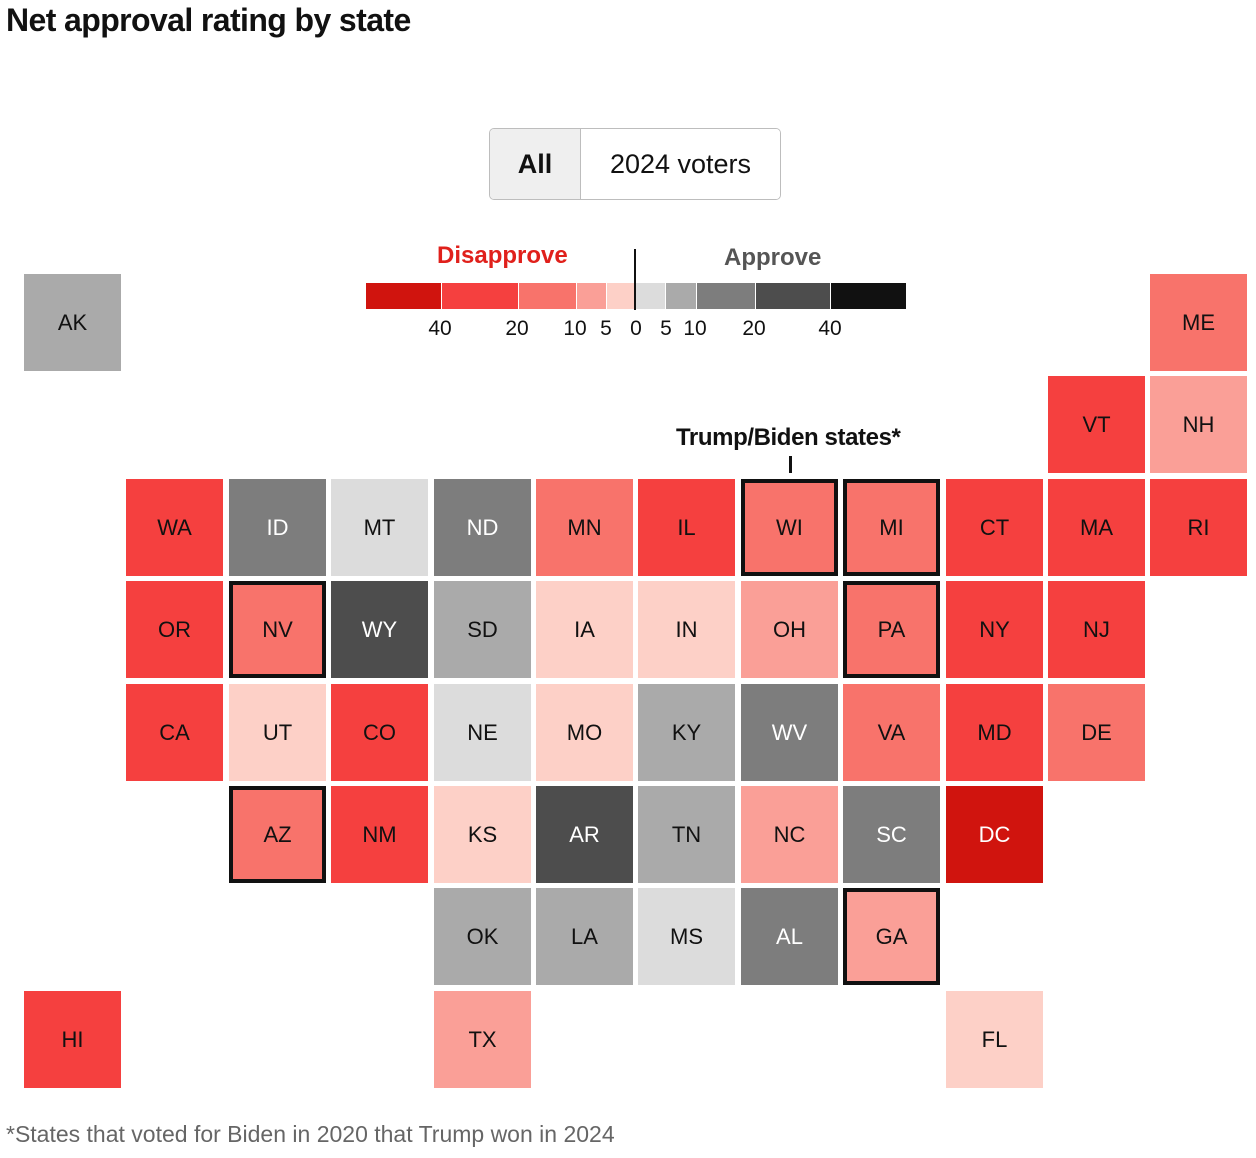  Describe the element at coordinates (686, 732) in the screenshot. I see `state-tile-ky: KY` at that location.